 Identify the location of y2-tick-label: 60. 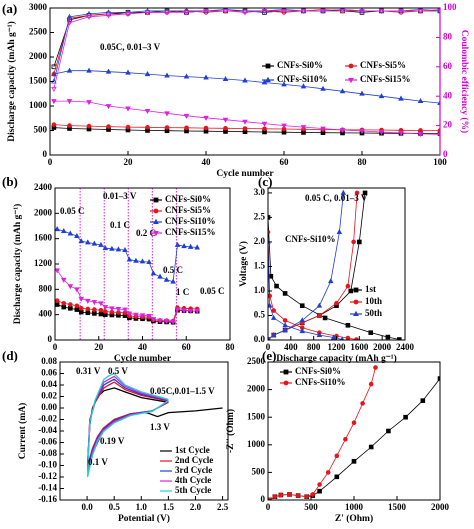
(448, 66).